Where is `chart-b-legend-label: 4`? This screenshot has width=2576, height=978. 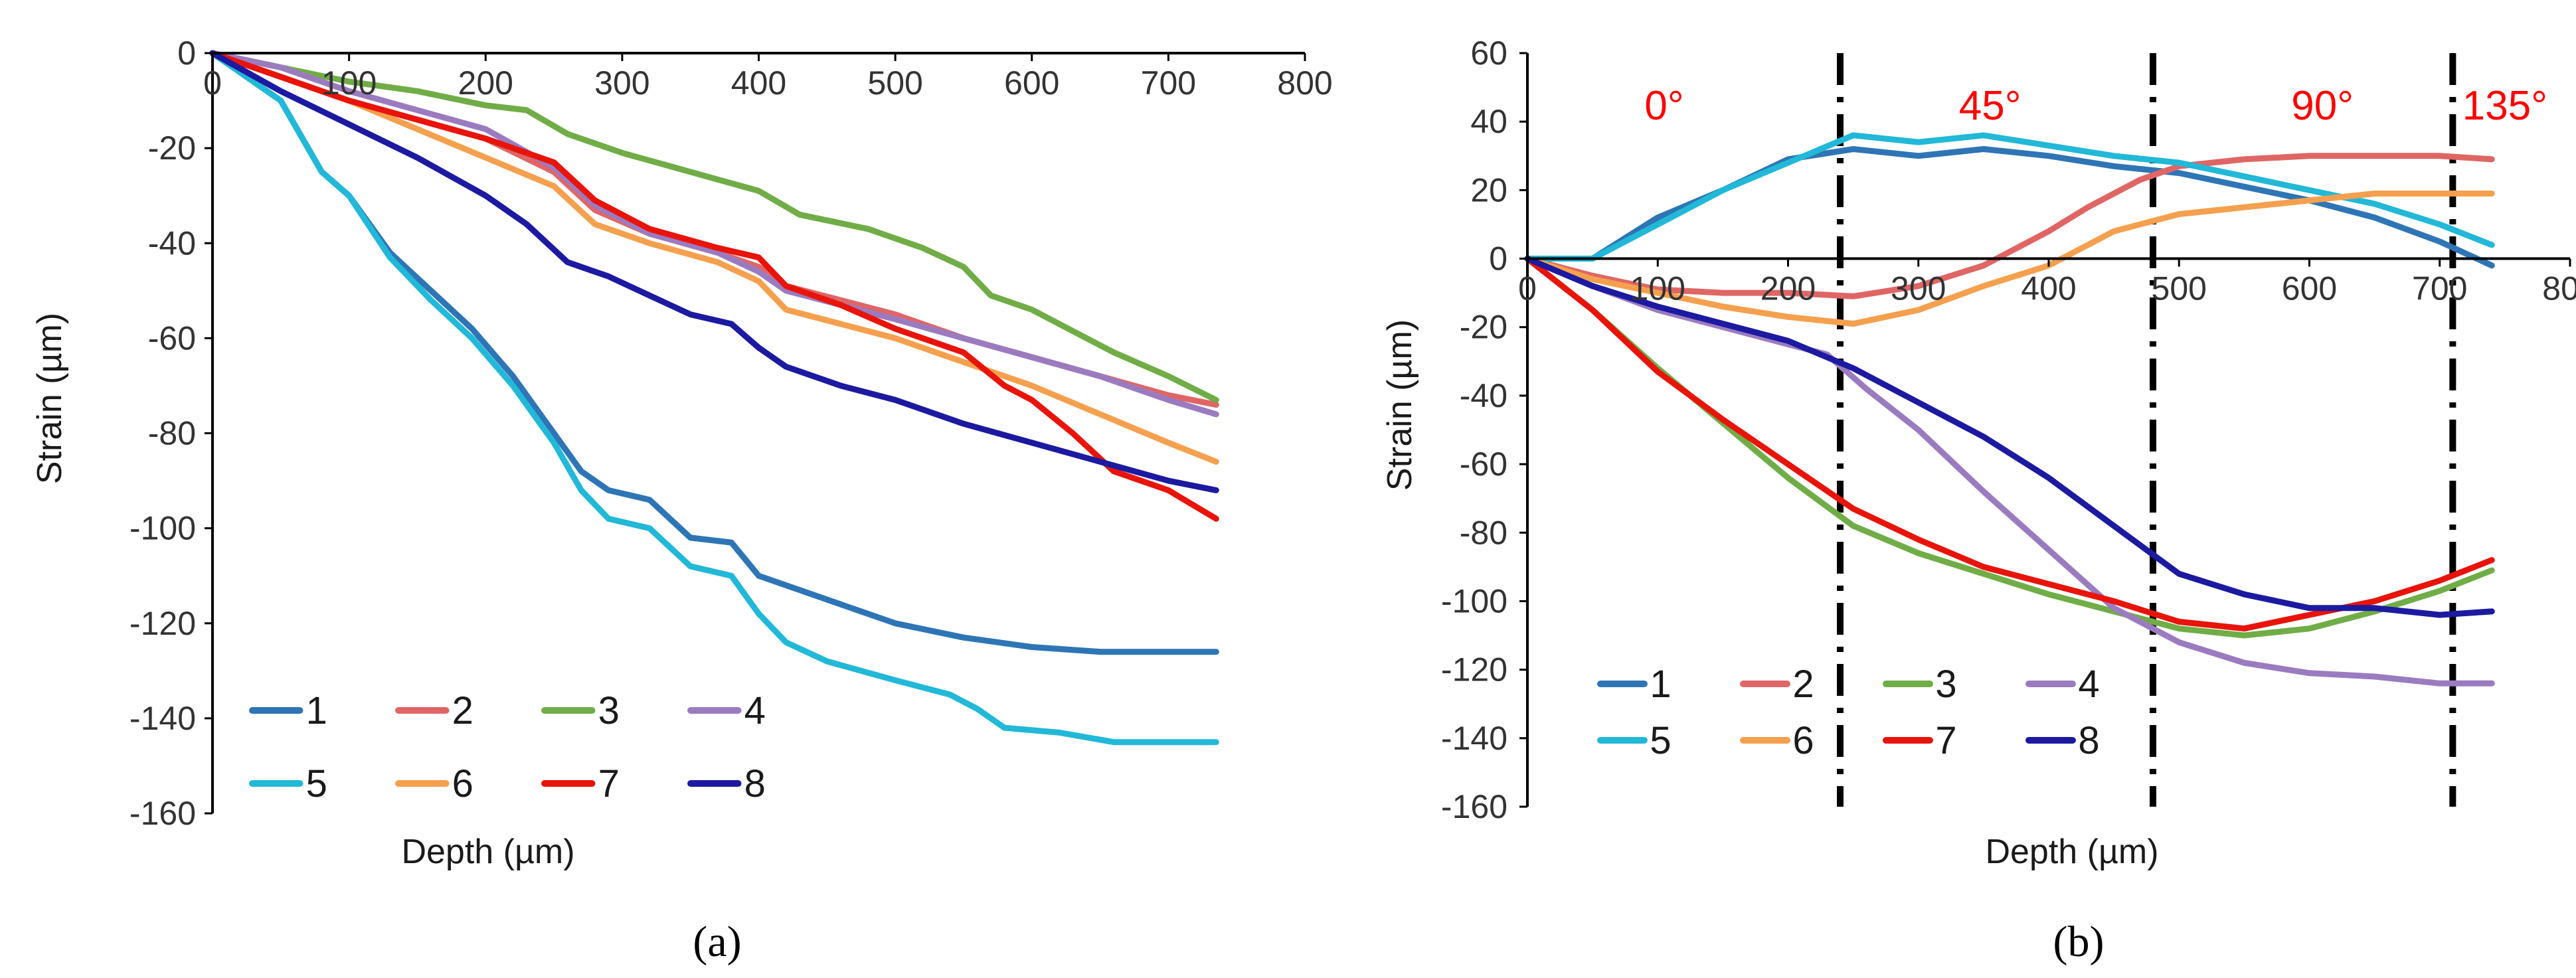 chart-b-legend-label: 4 is located at coordinates (2088, 684).